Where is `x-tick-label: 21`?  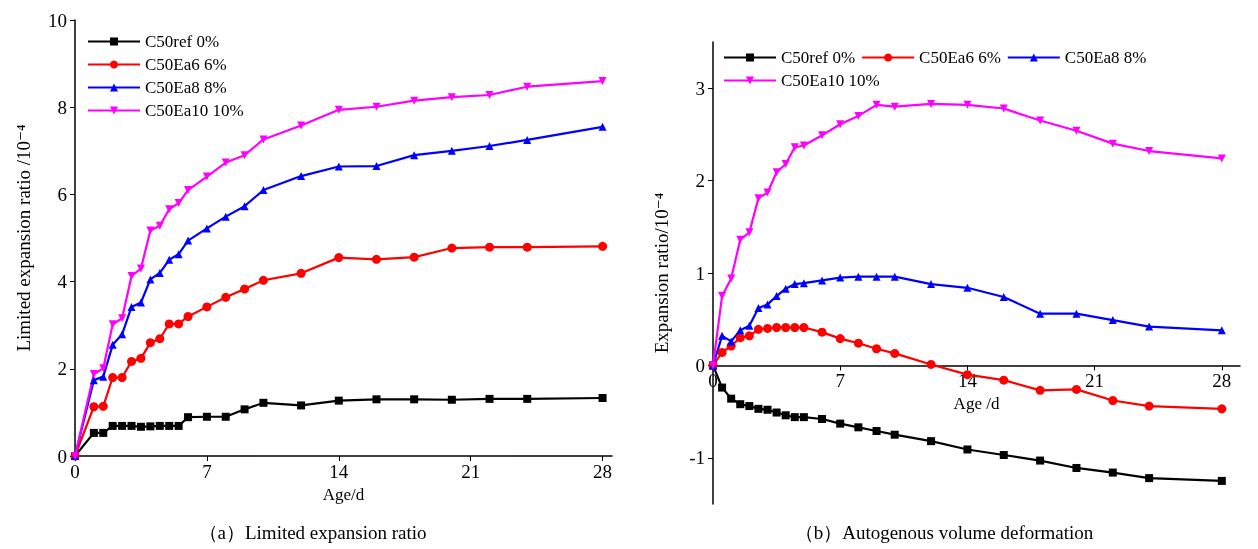
x-tick-label: 21 is located at coordinates (471, 471).